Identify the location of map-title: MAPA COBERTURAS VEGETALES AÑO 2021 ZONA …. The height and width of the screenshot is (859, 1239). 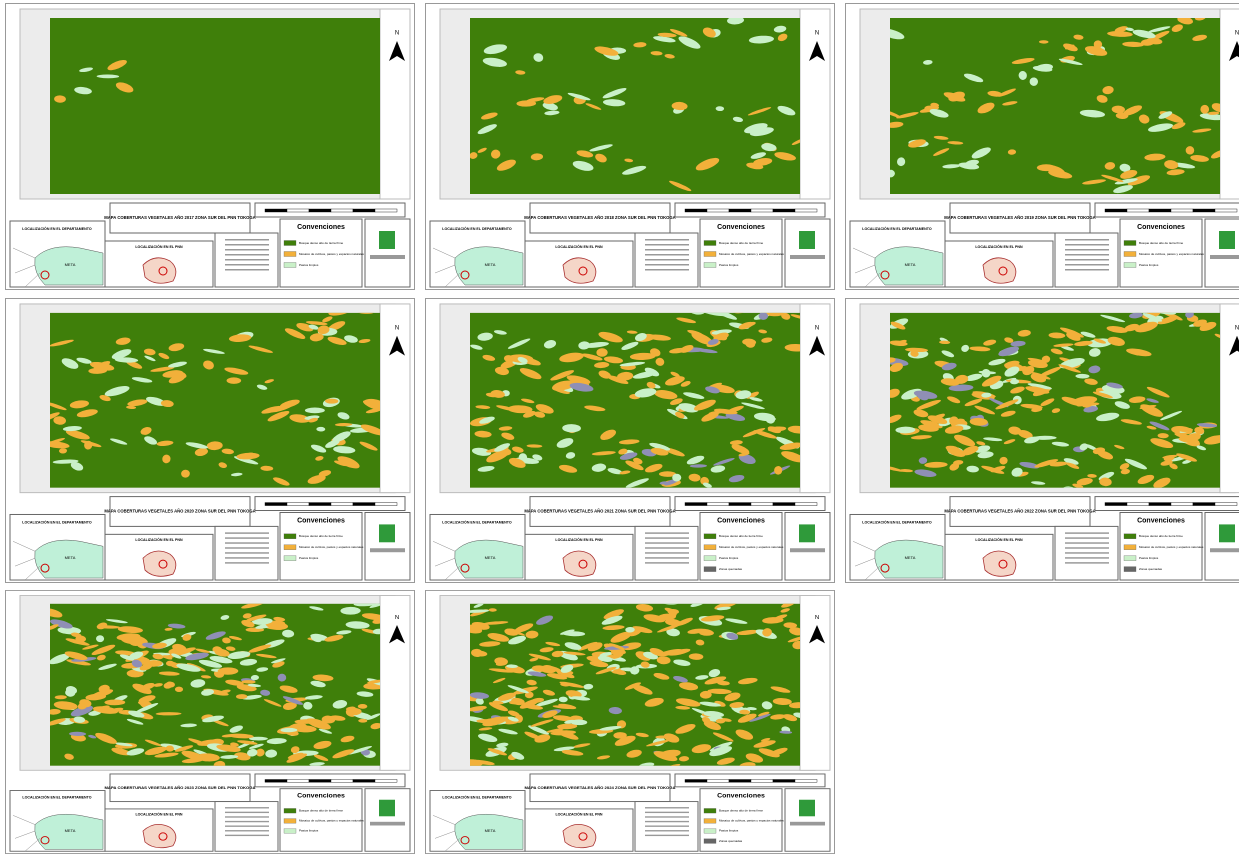
(599, 511).